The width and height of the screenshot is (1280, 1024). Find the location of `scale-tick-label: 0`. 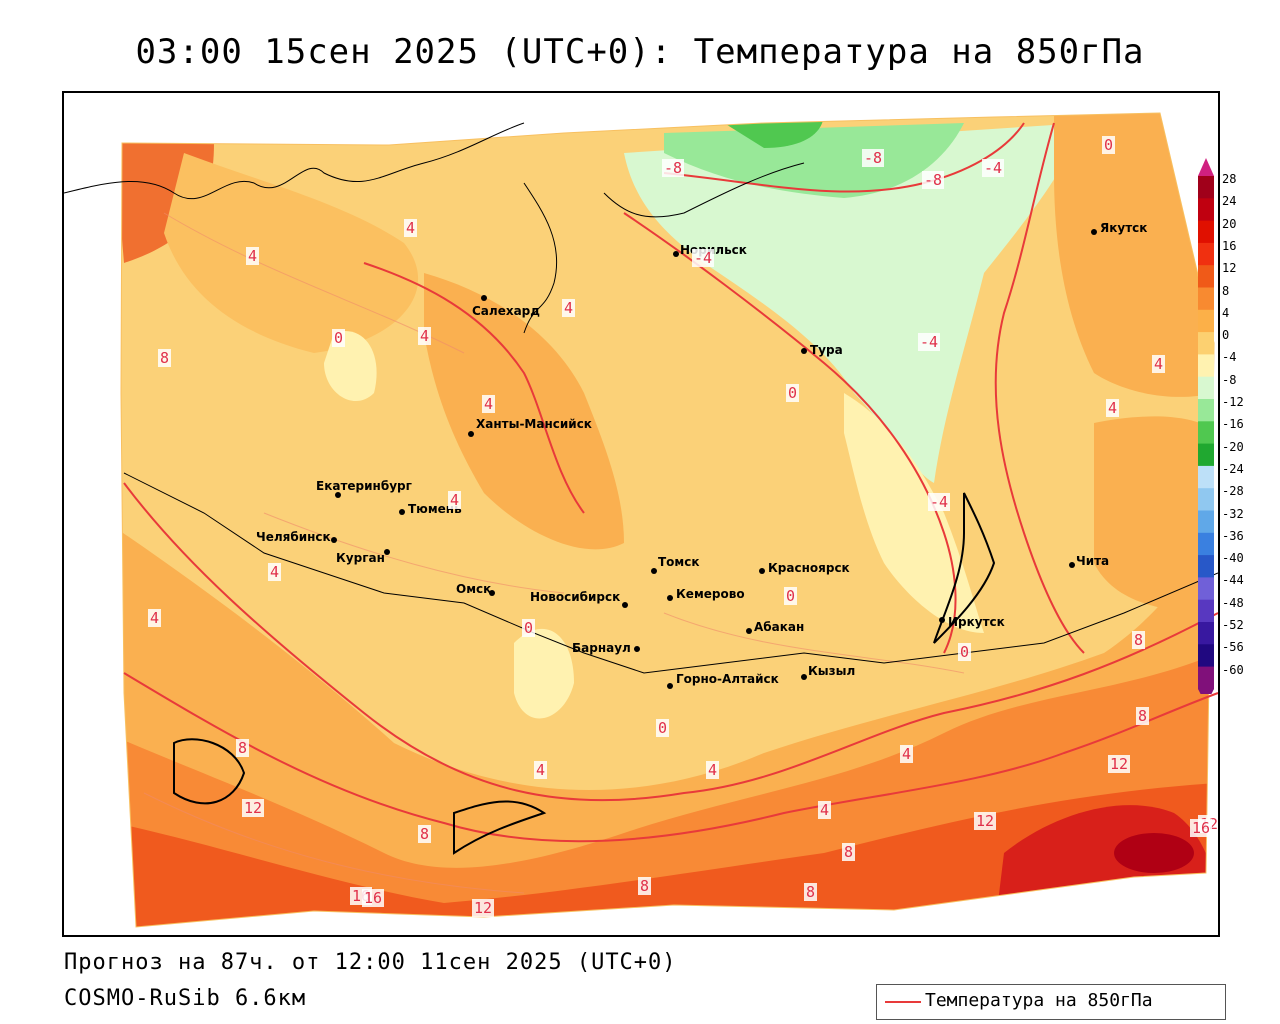

scale-tick-label: 0 is located at coordinates (1226, 335).